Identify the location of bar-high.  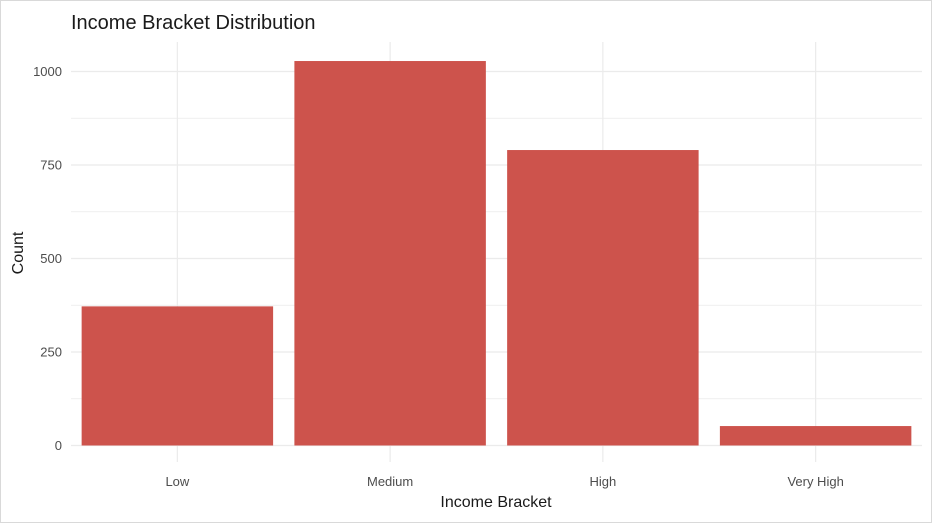
(603, 298).